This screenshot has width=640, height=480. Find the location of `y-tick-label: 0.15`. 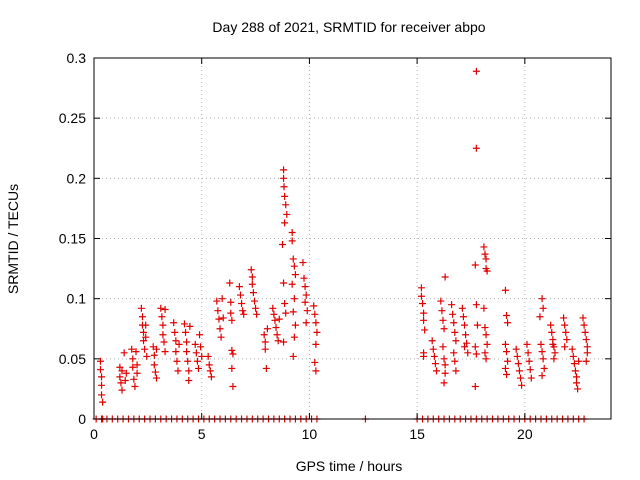

y-tick-label: 0.15 is located at coordinates (72, 239).